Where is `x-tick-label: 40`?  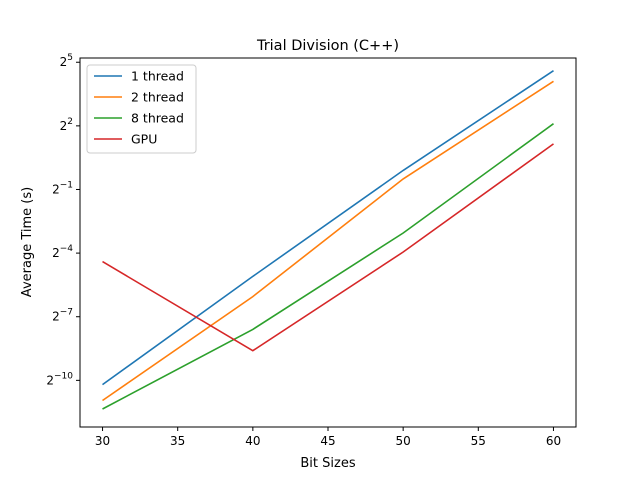 x-tick-label: 40 is located at coordinates (252, 441).